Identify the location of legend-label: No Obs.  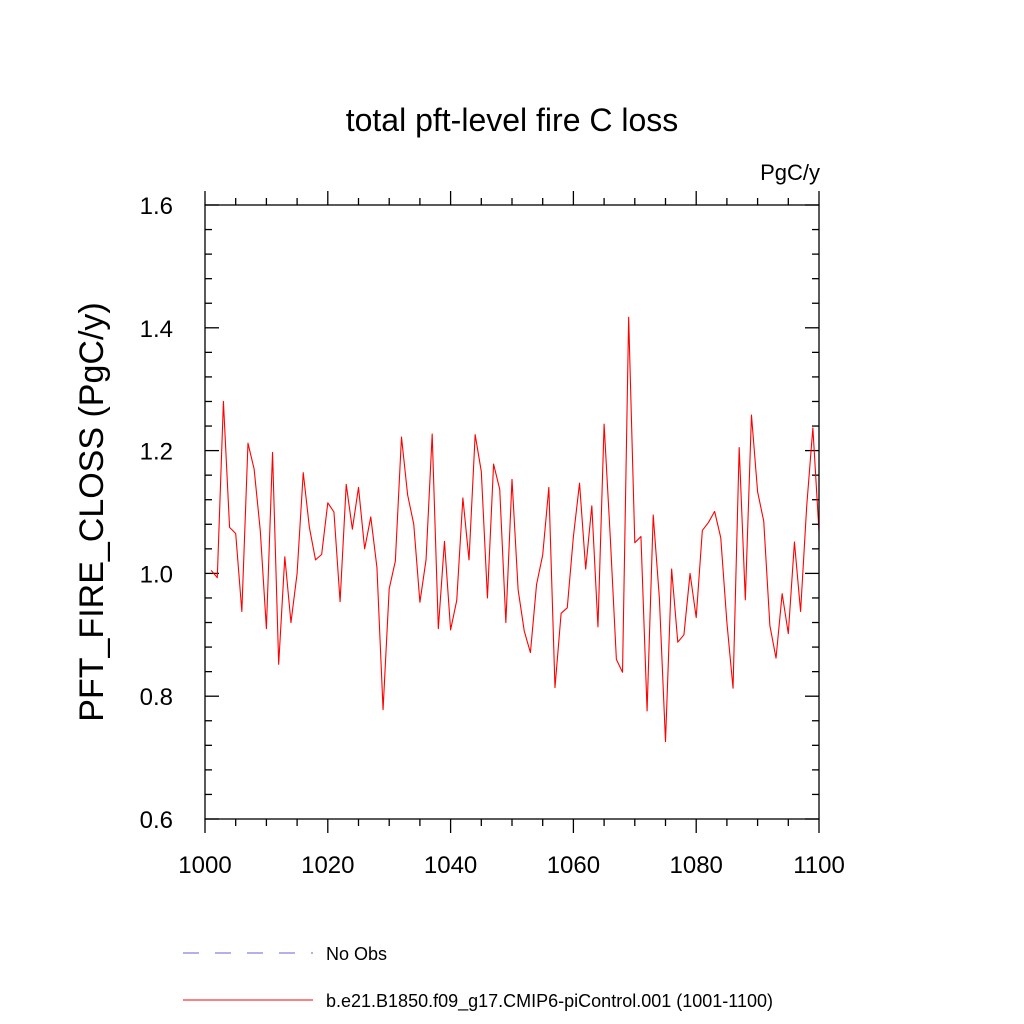
(356, 954).